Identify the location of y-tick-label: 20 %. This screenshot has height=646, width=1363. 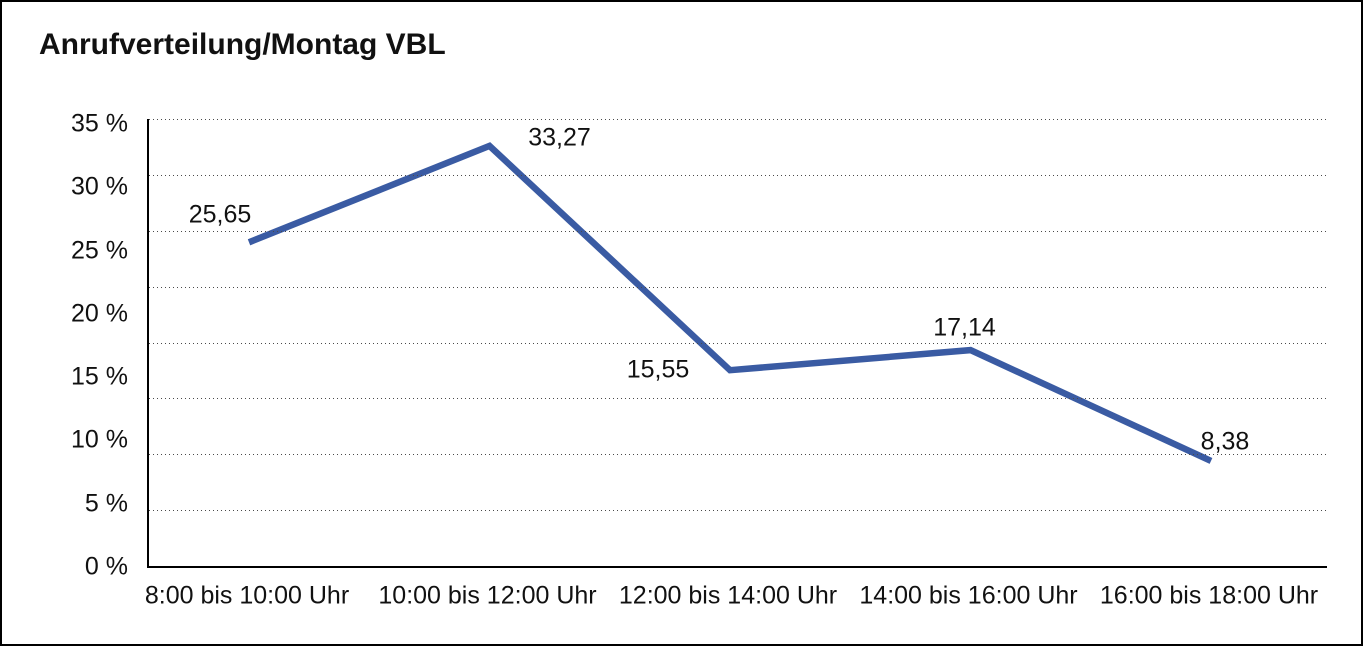
(99, 313).